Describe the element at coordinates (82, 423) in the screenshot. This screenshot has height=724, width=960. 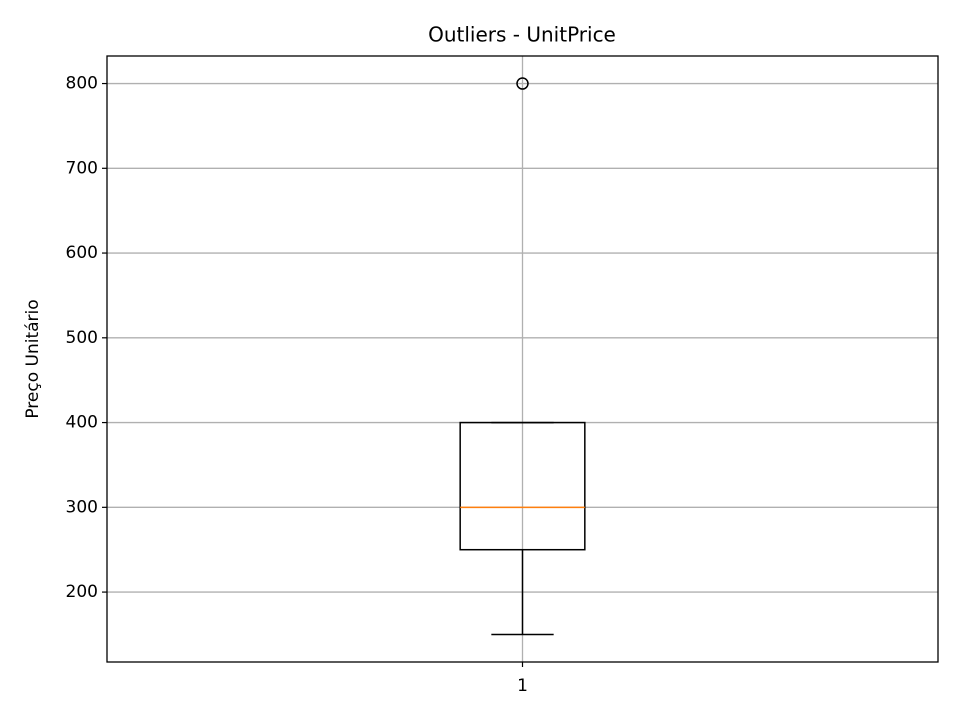
I see `y-tick-label: 400` at that location.